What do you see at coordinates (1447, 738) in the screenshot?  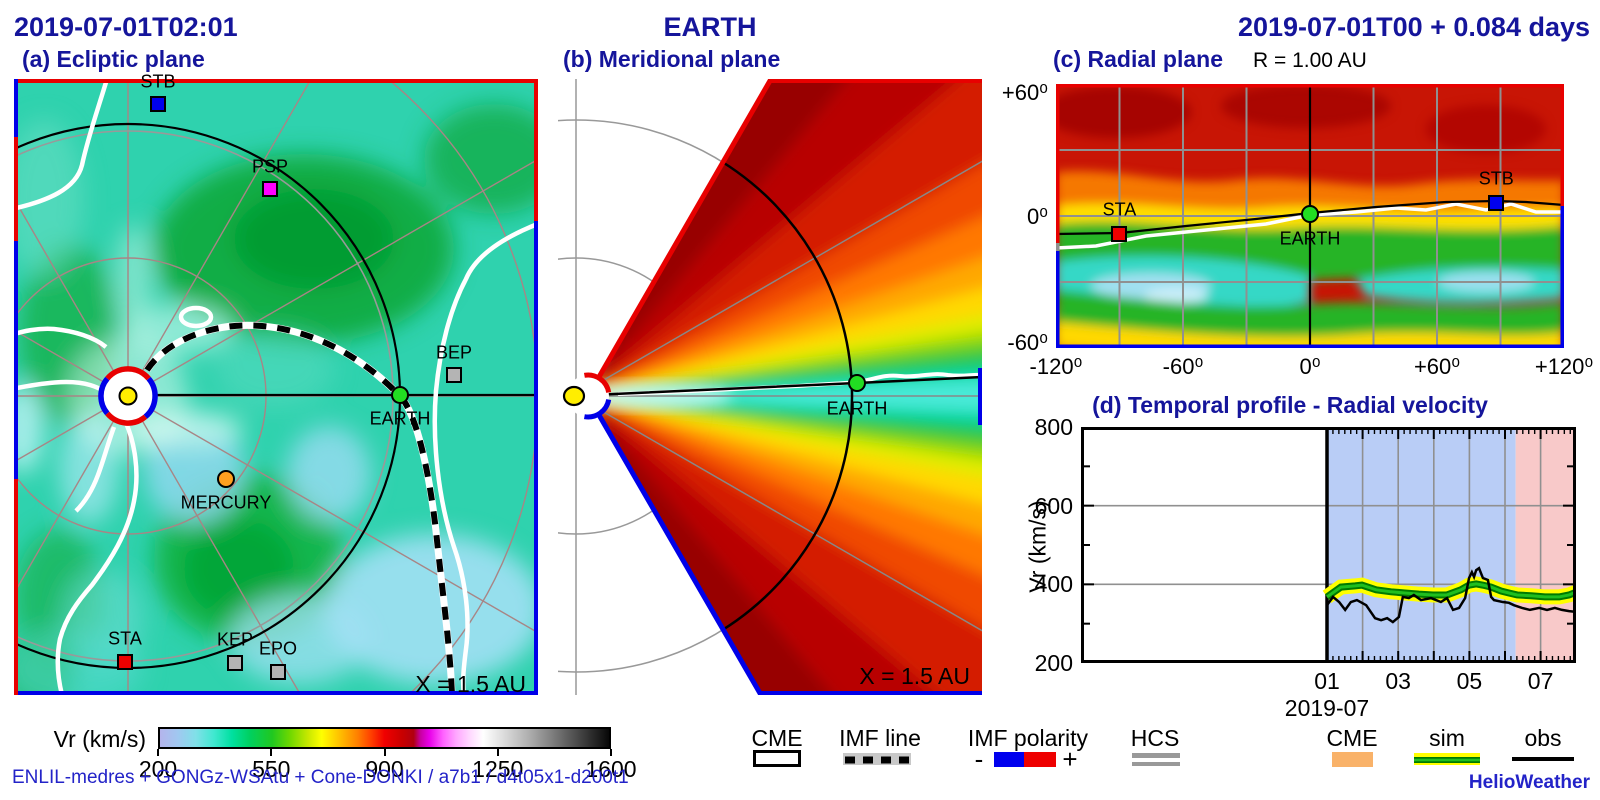 I see `legend-sim-label: sim` at bounding box center [1447, 738].